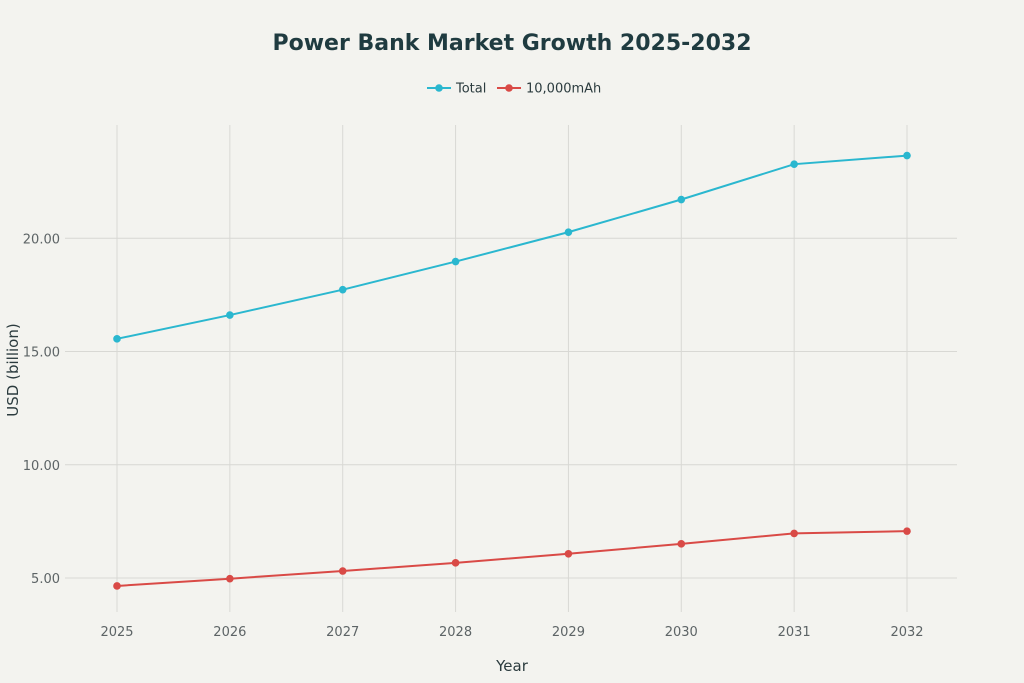 The height and width of the screenshot is (683, 1024). I want to click on y-tick-label: 15.00, so click(41, 353).